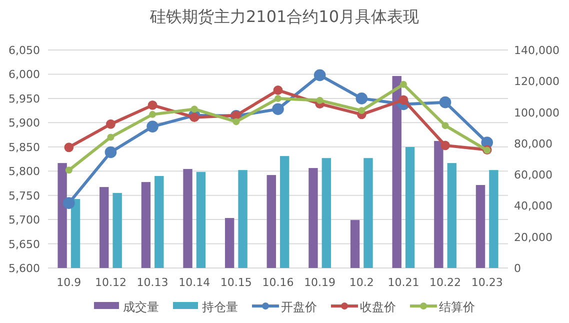 Image resolution: width=569 pixels, height=323 pixels. I want to click on legend-label: 持仓量, so click(220, 307).